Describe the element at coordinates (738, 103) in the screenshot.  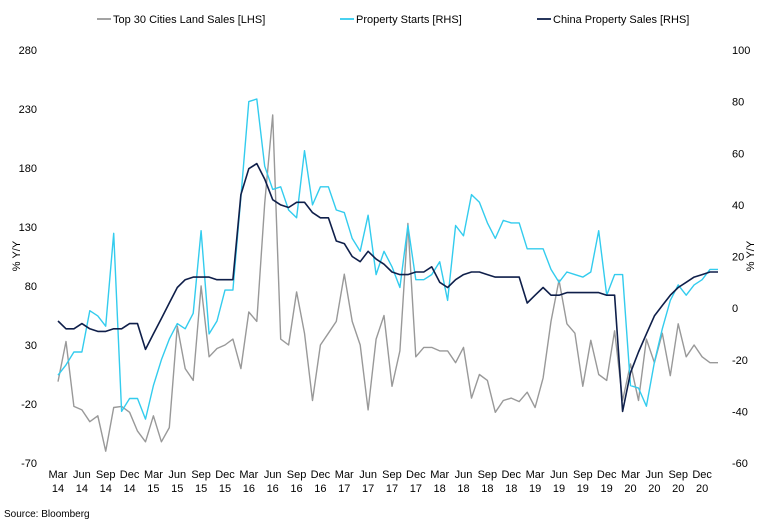
I see `y-right-tick-label: 80` at that location.